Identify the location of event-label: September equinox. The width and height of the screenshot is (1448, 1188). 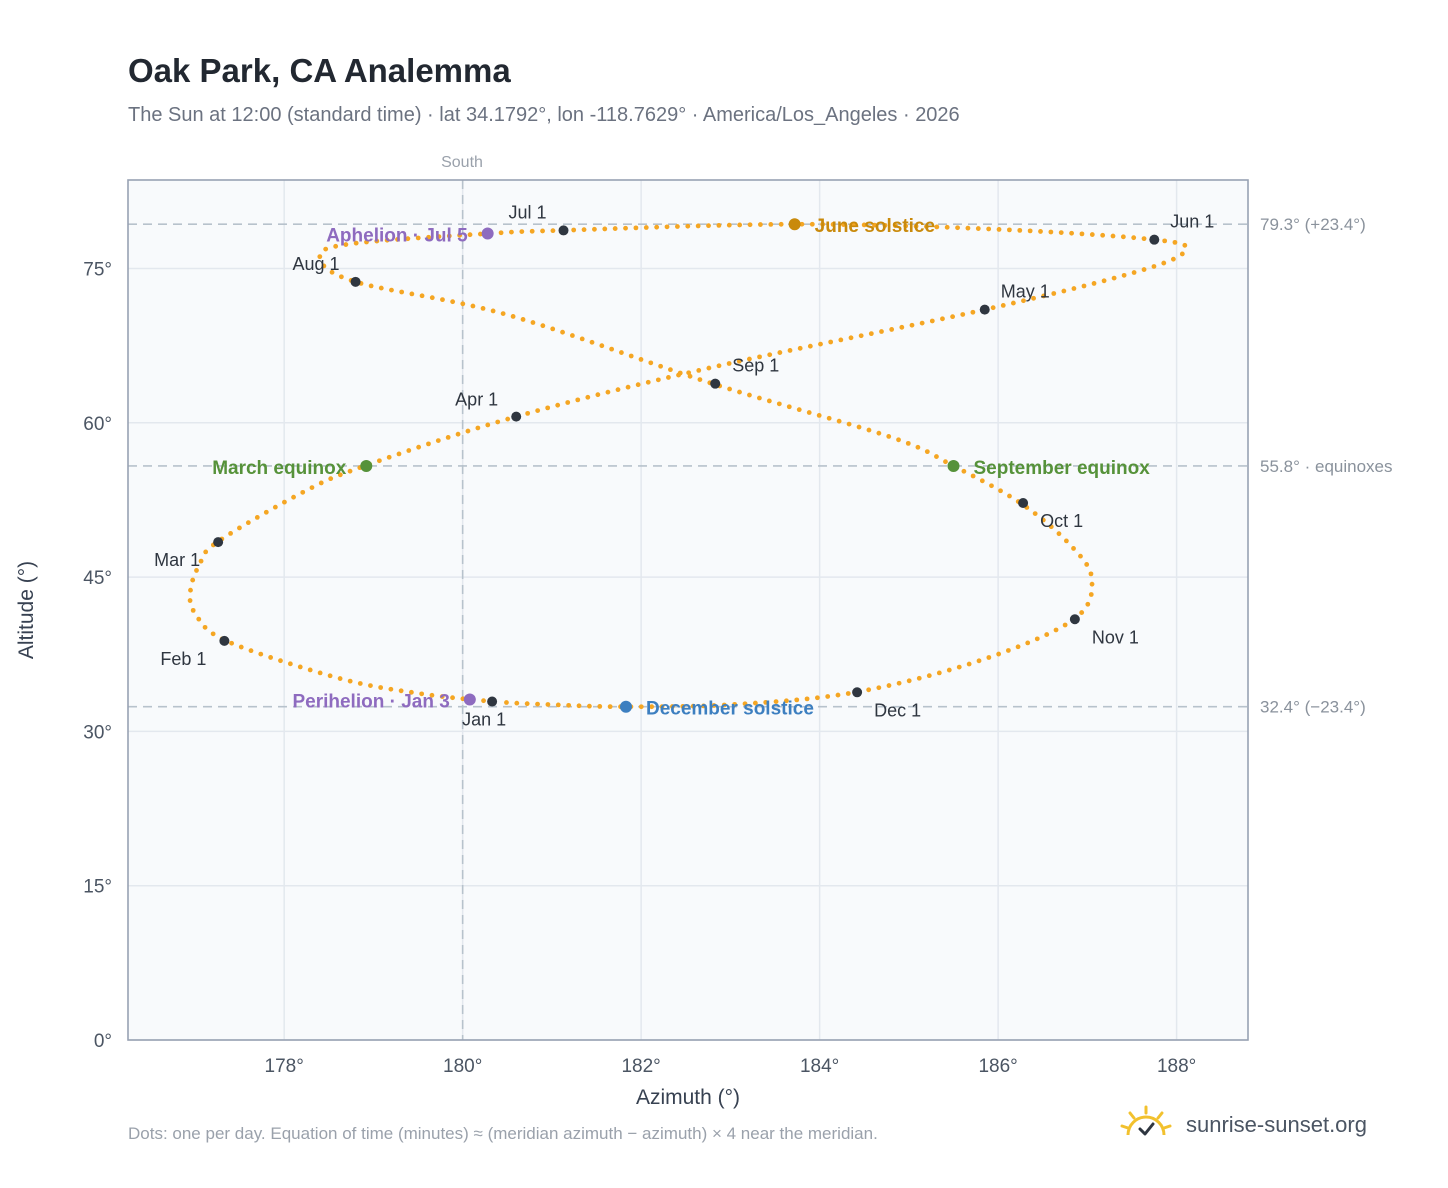
(1061, 468).